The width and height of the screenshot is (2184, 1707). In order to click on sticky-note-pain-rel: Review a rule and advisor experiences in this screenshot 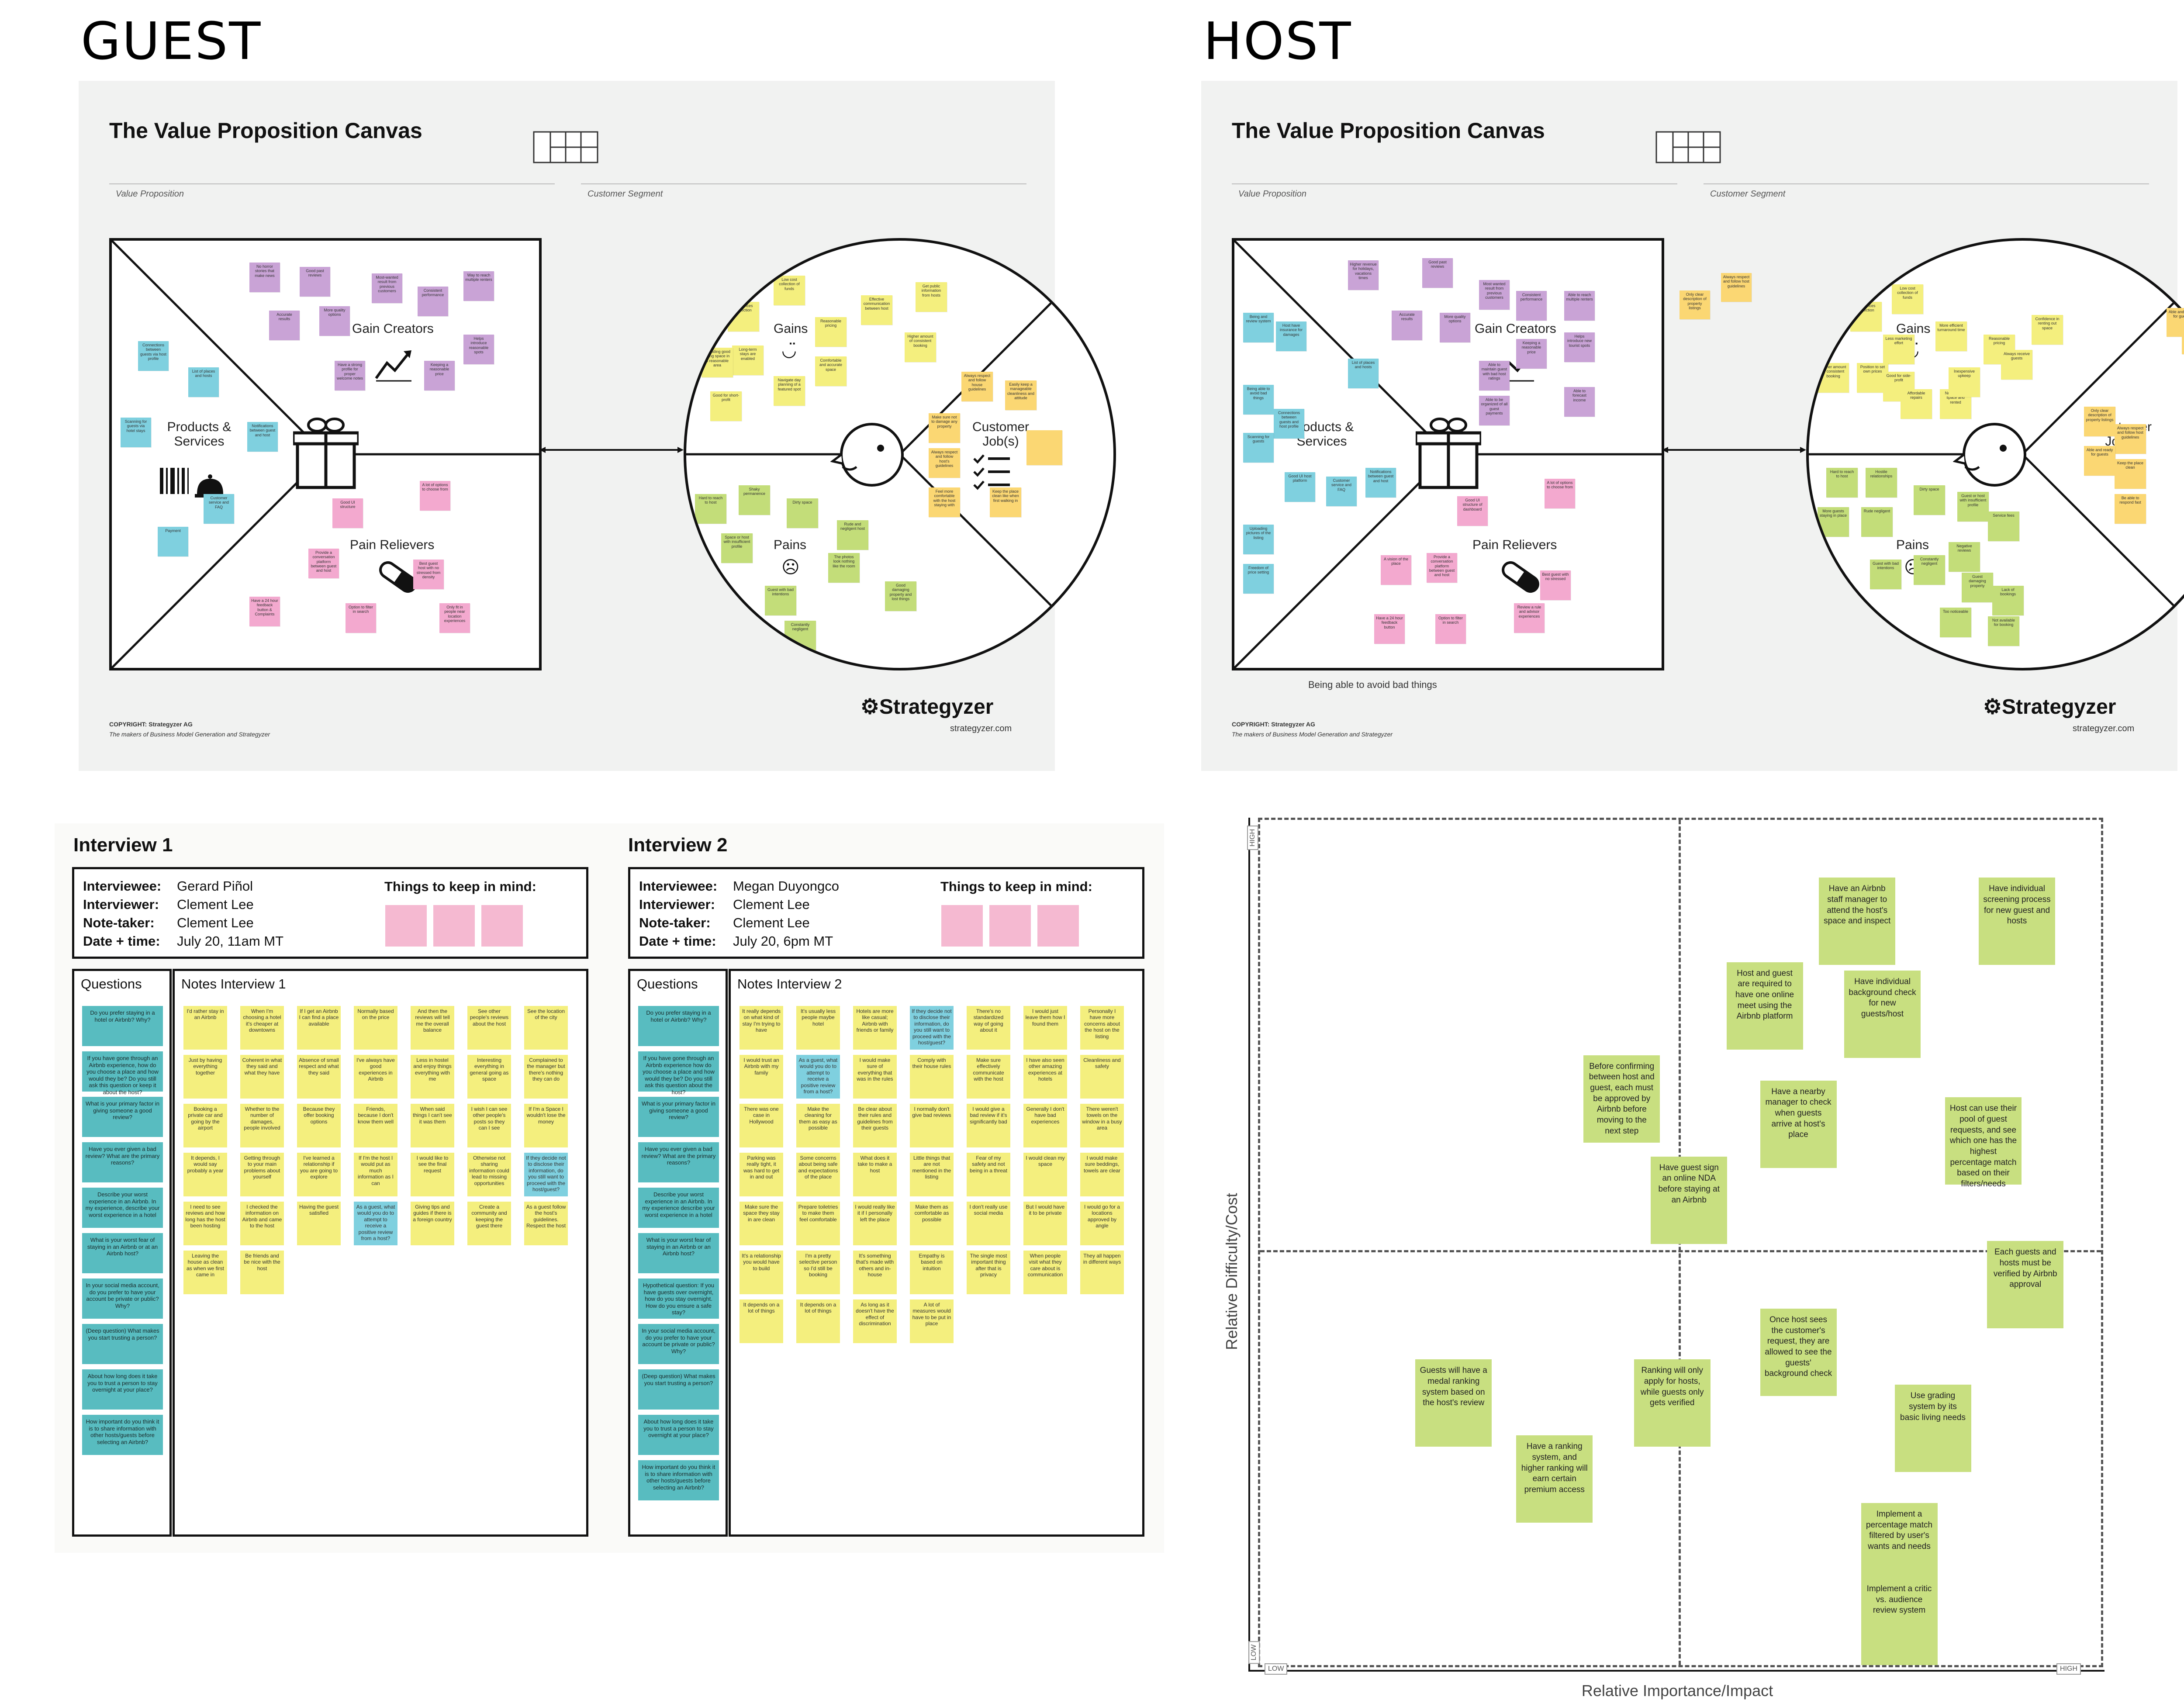, I will do `click(1529, 618)`.